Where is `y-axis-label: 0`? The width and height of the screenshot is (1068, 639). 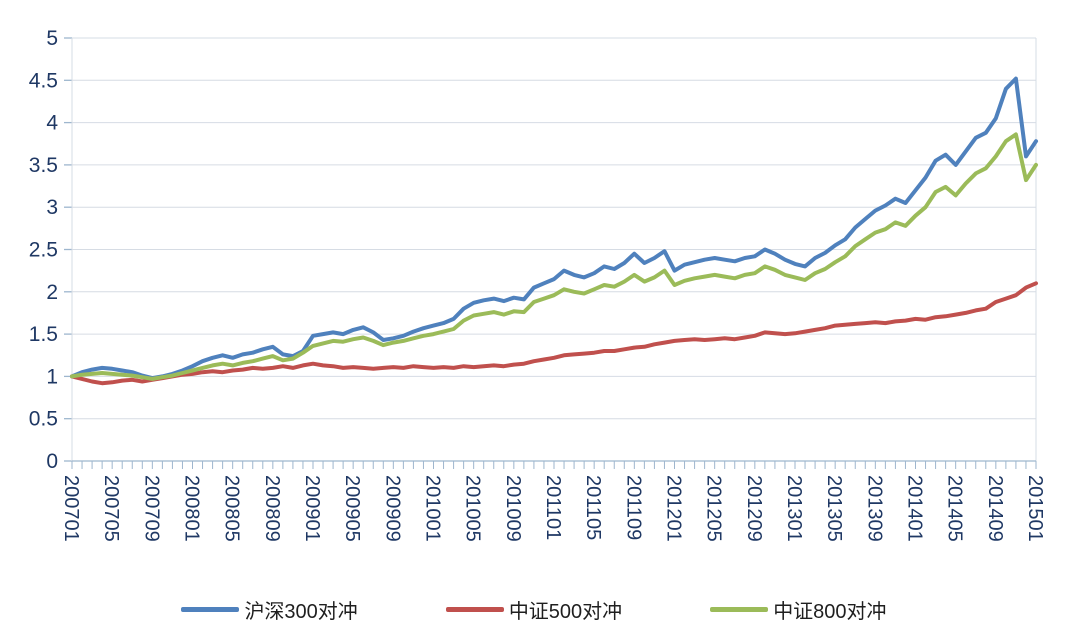 y-axis-label: 0 is located at coordinates (52, 461).